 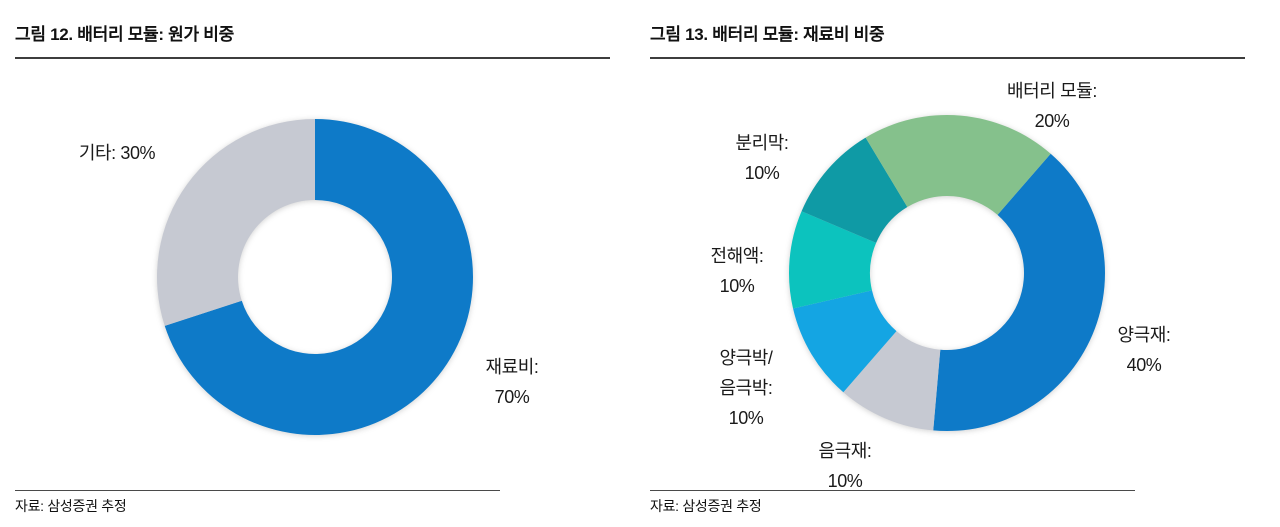 I want to click on slice-cathode-material, so click(x=1019, y=292).